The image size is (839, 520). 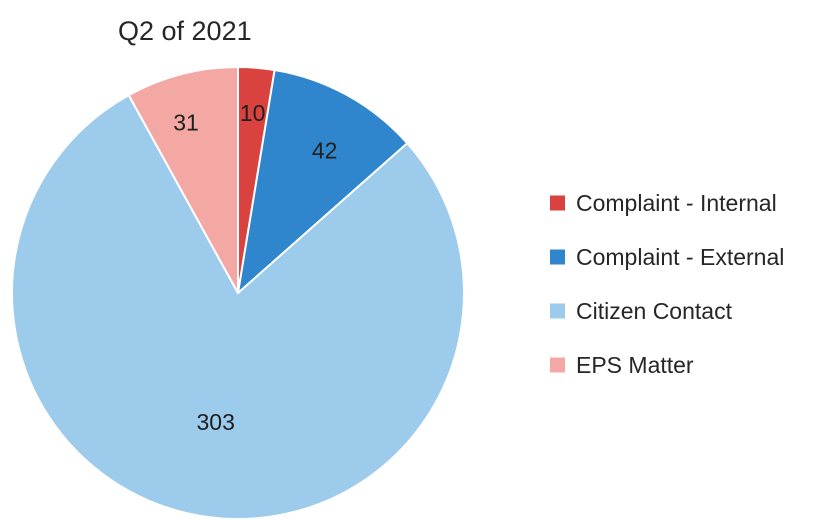 What do you see at coordinates (325, 151) in the screenshot?
I see `data-label: 42` at bounding box center [325, 151].